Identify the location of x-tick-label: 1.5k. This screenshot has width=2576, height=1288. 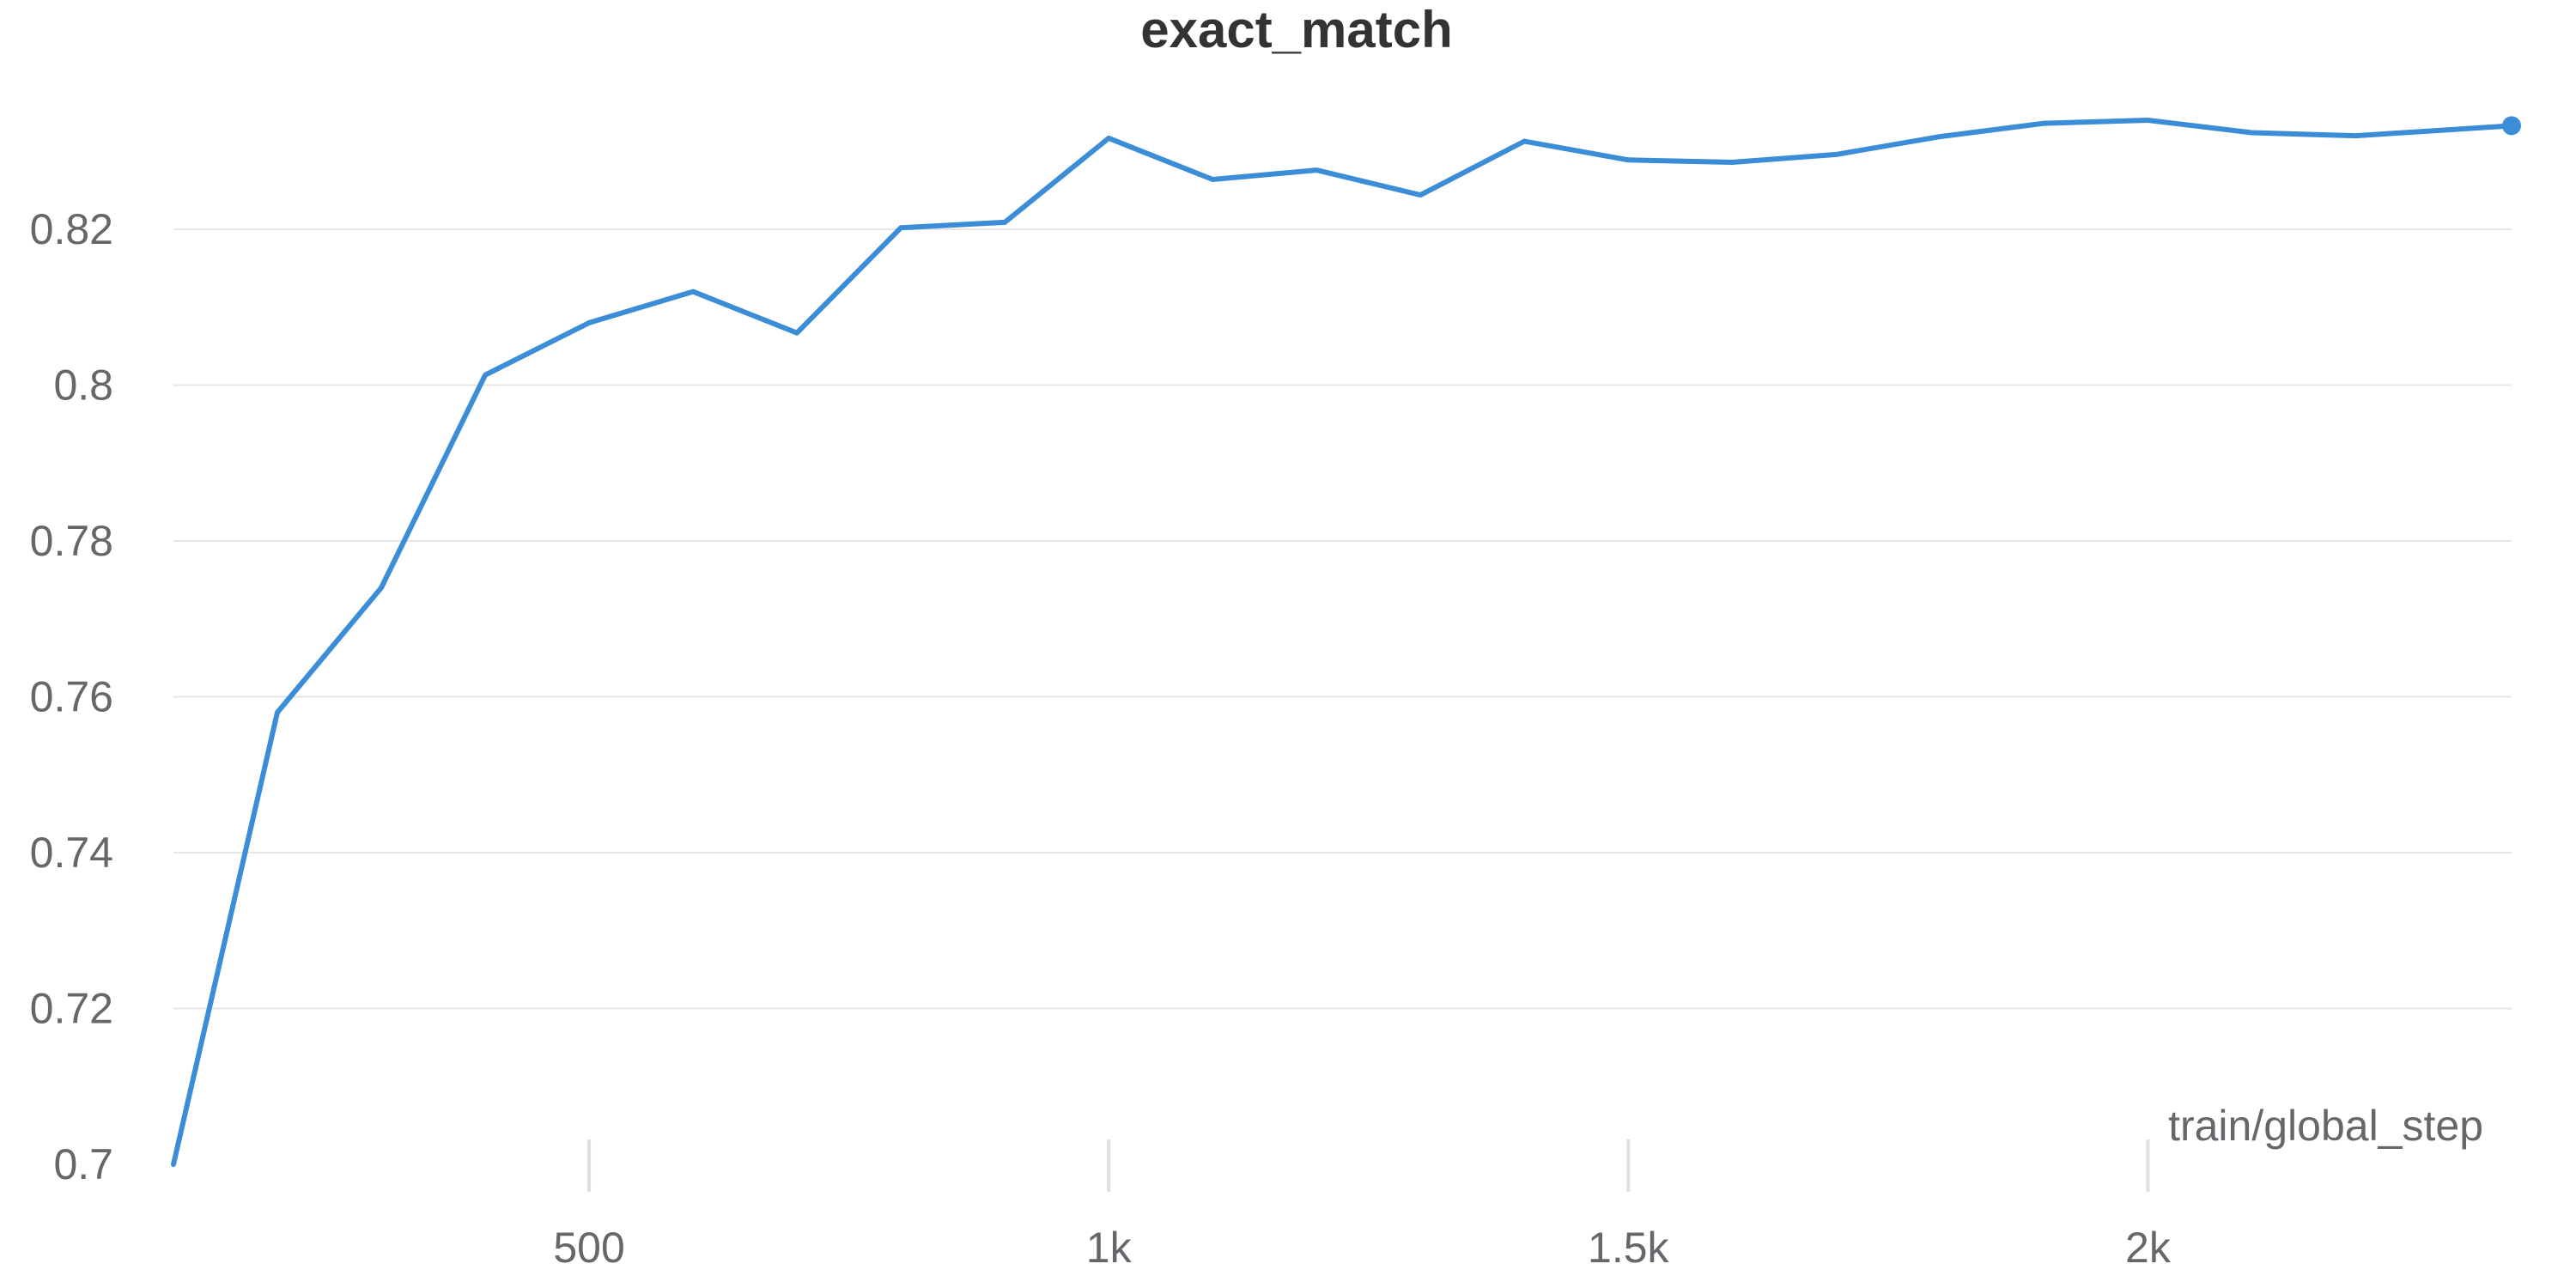
(1629, 1248).